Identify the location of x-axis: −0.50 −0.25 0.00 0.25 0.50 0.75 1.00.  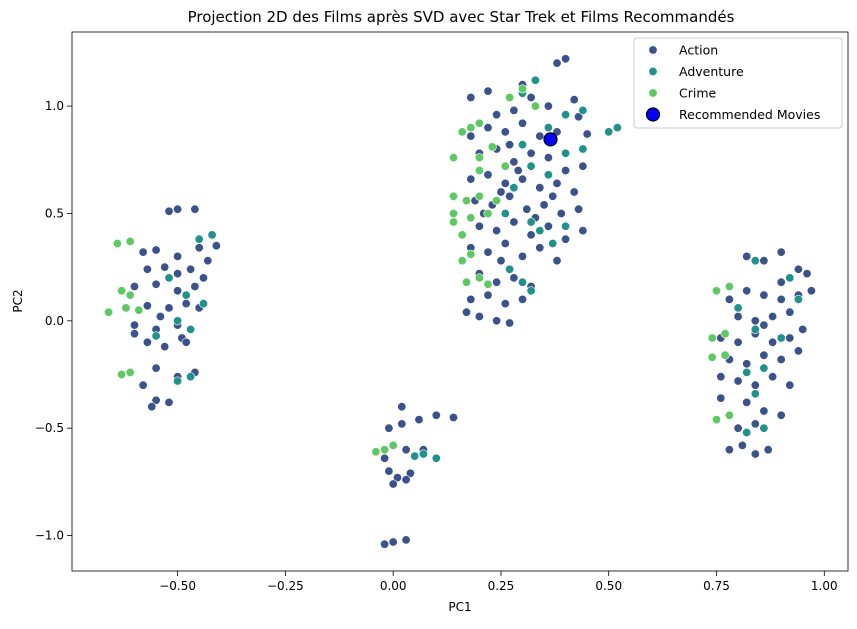
(498, 582).